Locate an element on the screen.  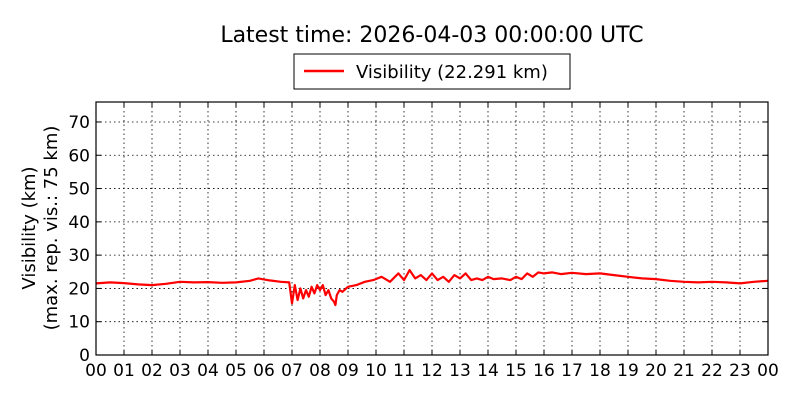
y-axis-label-line-2: (max. rep. vis.: 75 km) is located at coordinates (51, 228).